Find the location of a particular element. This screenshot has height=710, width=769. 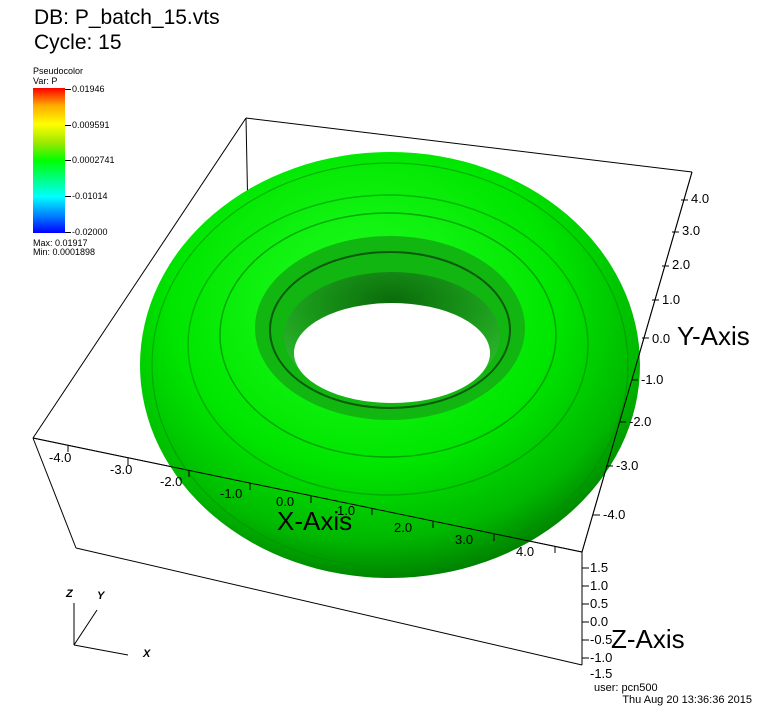

axis-triad is located at coordinates (101, 629).